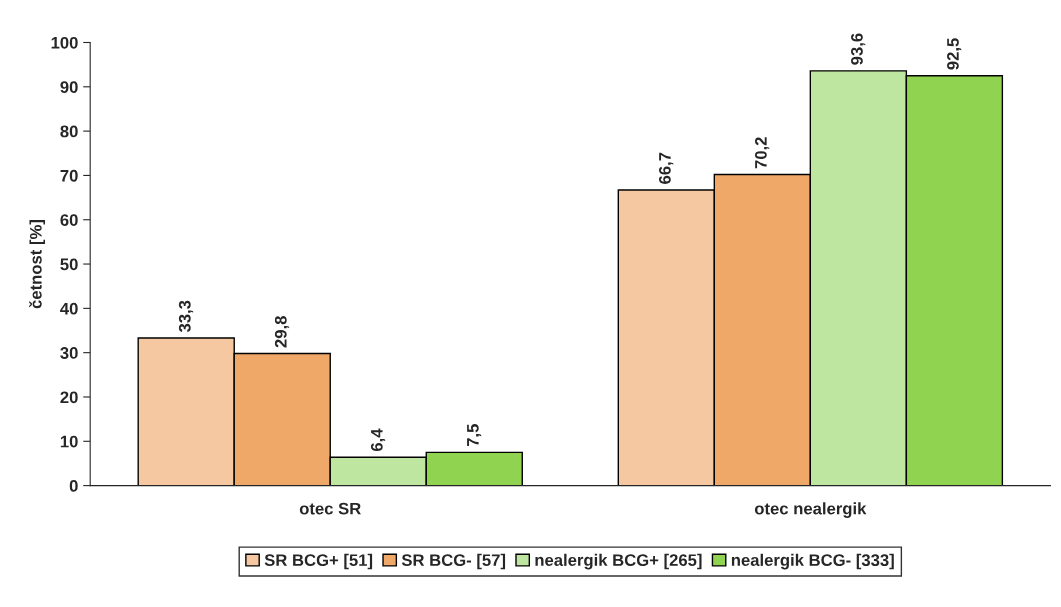 This screenshot has height=607, width=1061. Describe the element at coordinates (858, 49) in the screenshot. I see `data-label: 93,6` at that location.